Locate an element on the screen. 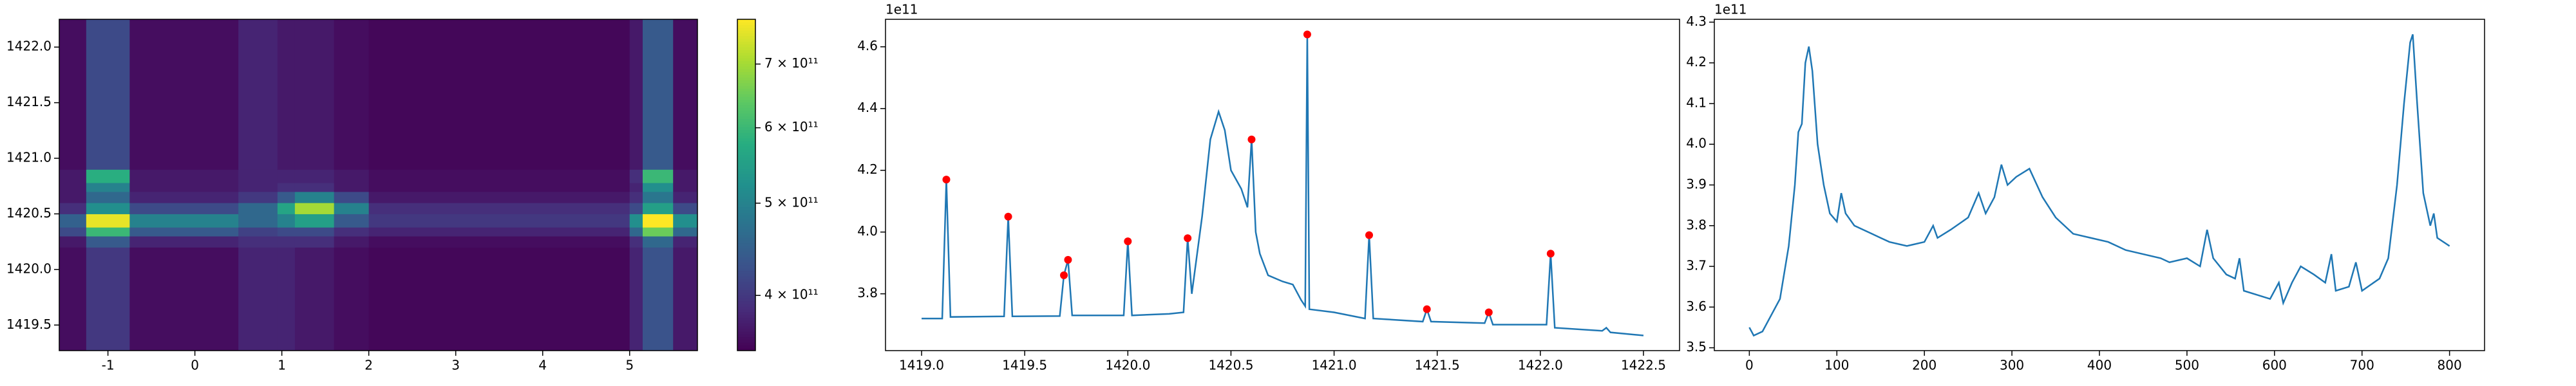 This screenshot has width=2576, height=386. x-tick-label: 500 is located at coordinates (2187, 365).